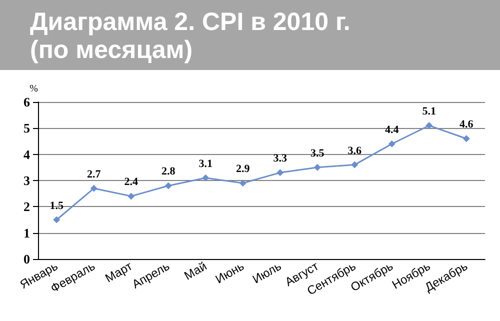 This screenshot has height=321, width=500. What do you see at coordinates (131, 182) in the screenshot?
I see `data-label: 2.4` at bounding box center [131, 182].